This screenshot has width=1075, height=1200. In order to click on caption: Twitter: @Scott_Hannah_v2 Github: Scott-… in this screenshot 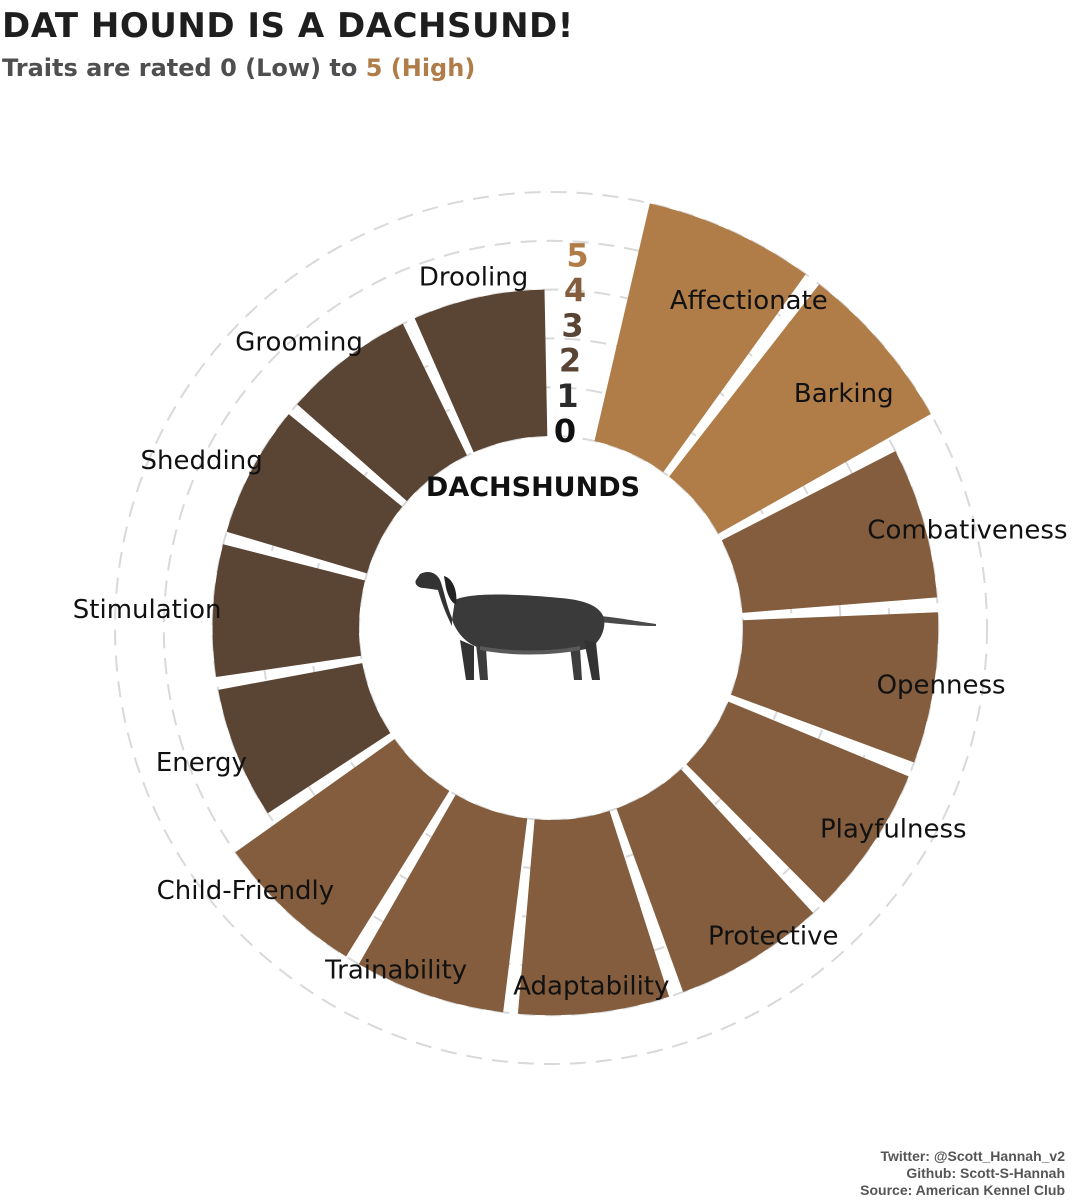, I will do `click(962, 1173)`.